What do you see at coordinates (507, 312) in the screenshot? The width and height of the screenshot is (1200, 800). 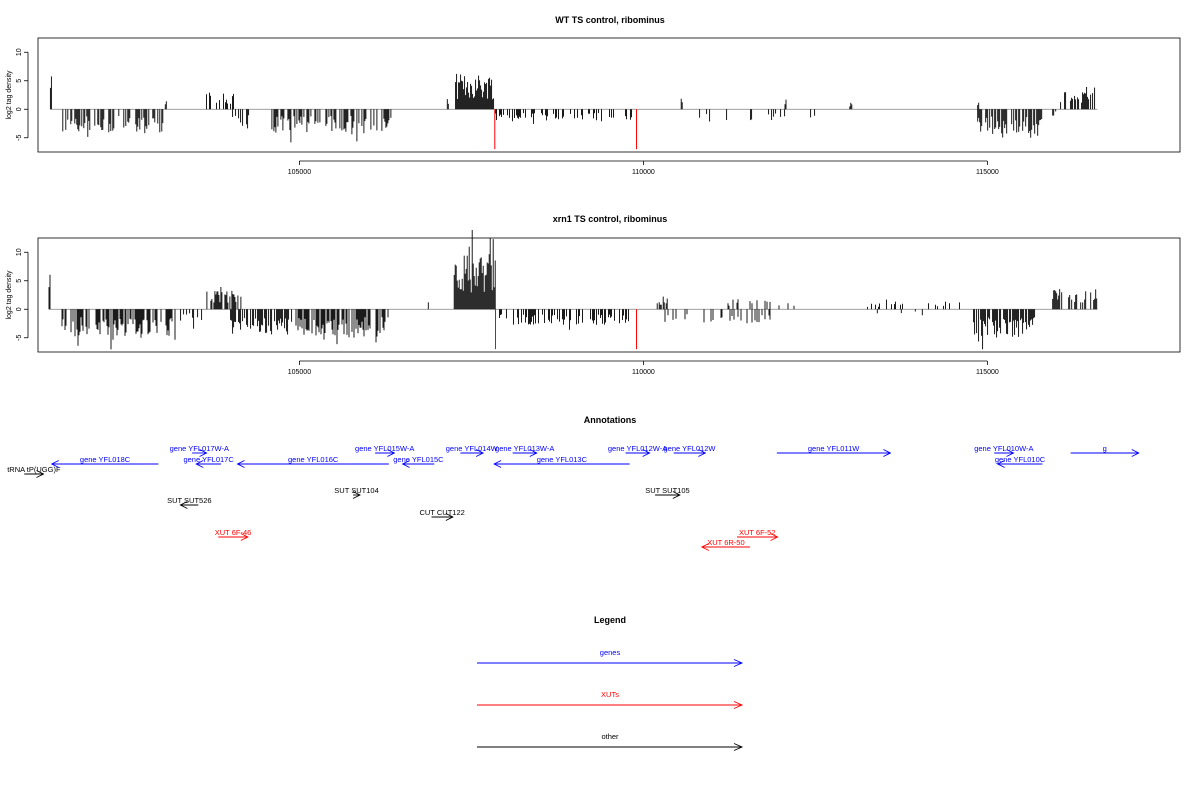 I see `xrn1-axes: -5 0 5 10 105000 110000 115000` at bounding box center [507, 312].